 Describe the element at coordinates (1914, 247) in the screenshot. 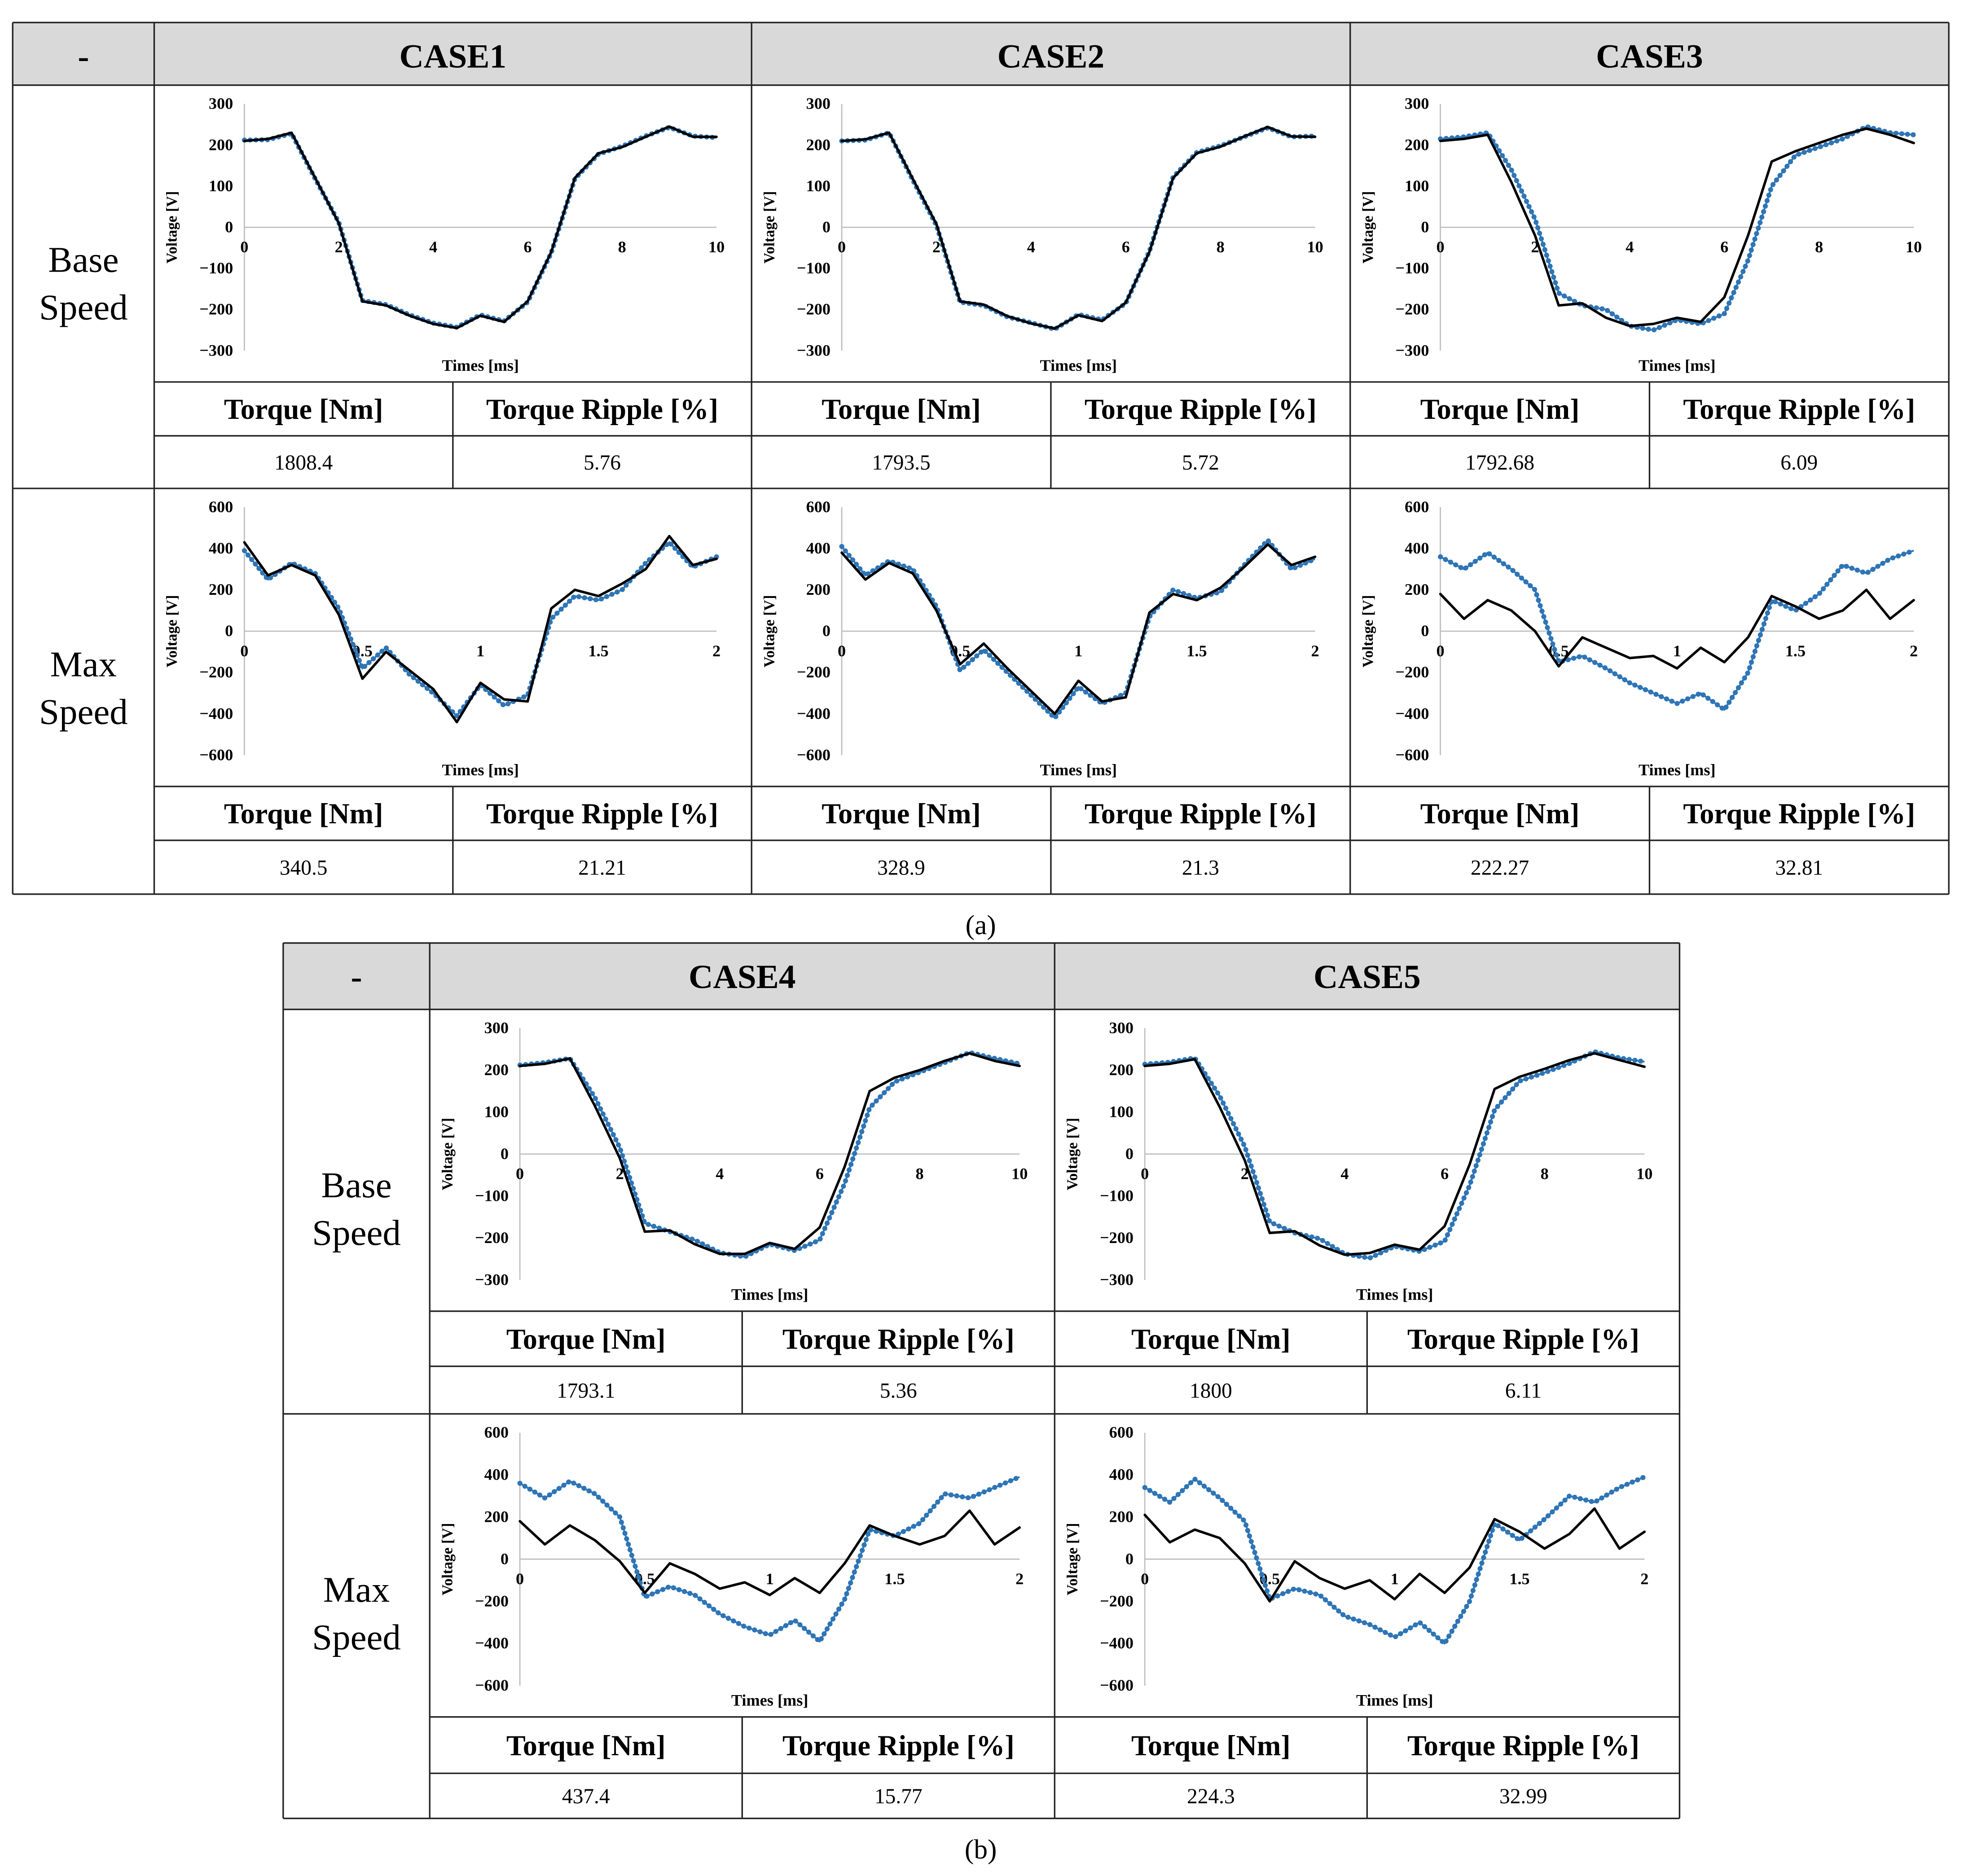

I see `x-tick-label: 10` at that location.